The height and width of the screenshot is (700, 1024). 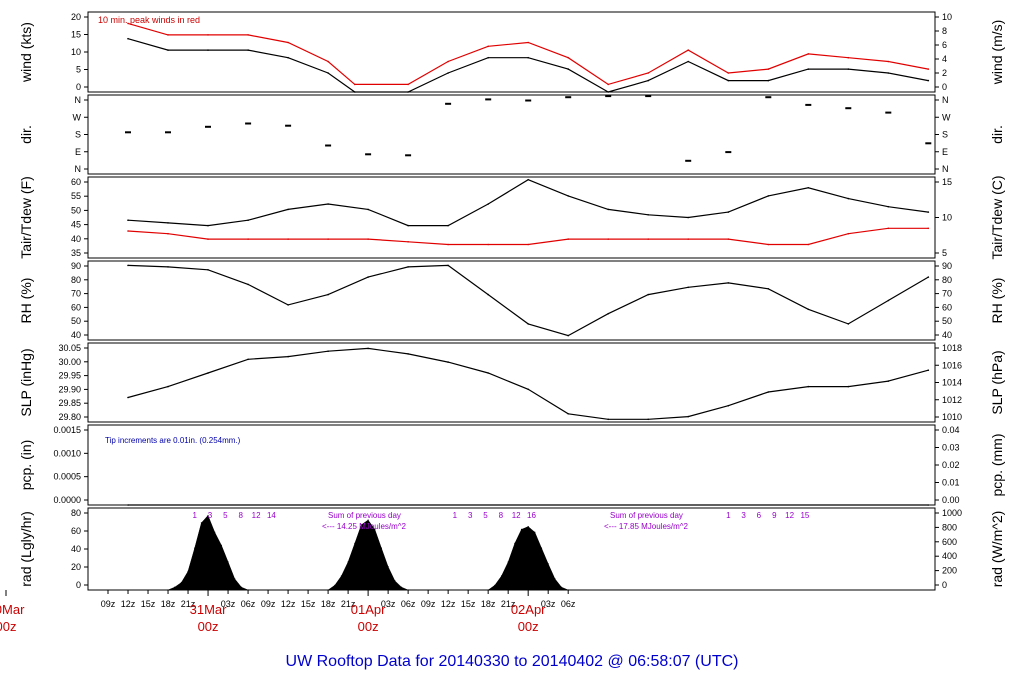 I want to click on wind-series-0-line, so click(x=528, y=65).